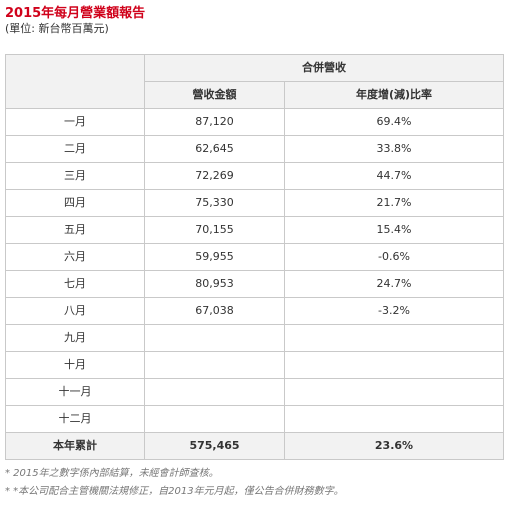 The width and height of the screenshot is (508, 509). What do you see at coordinates (75, 257) in the screenshot?
I see `month-cell: 六月` at bounding box center [75, 257].